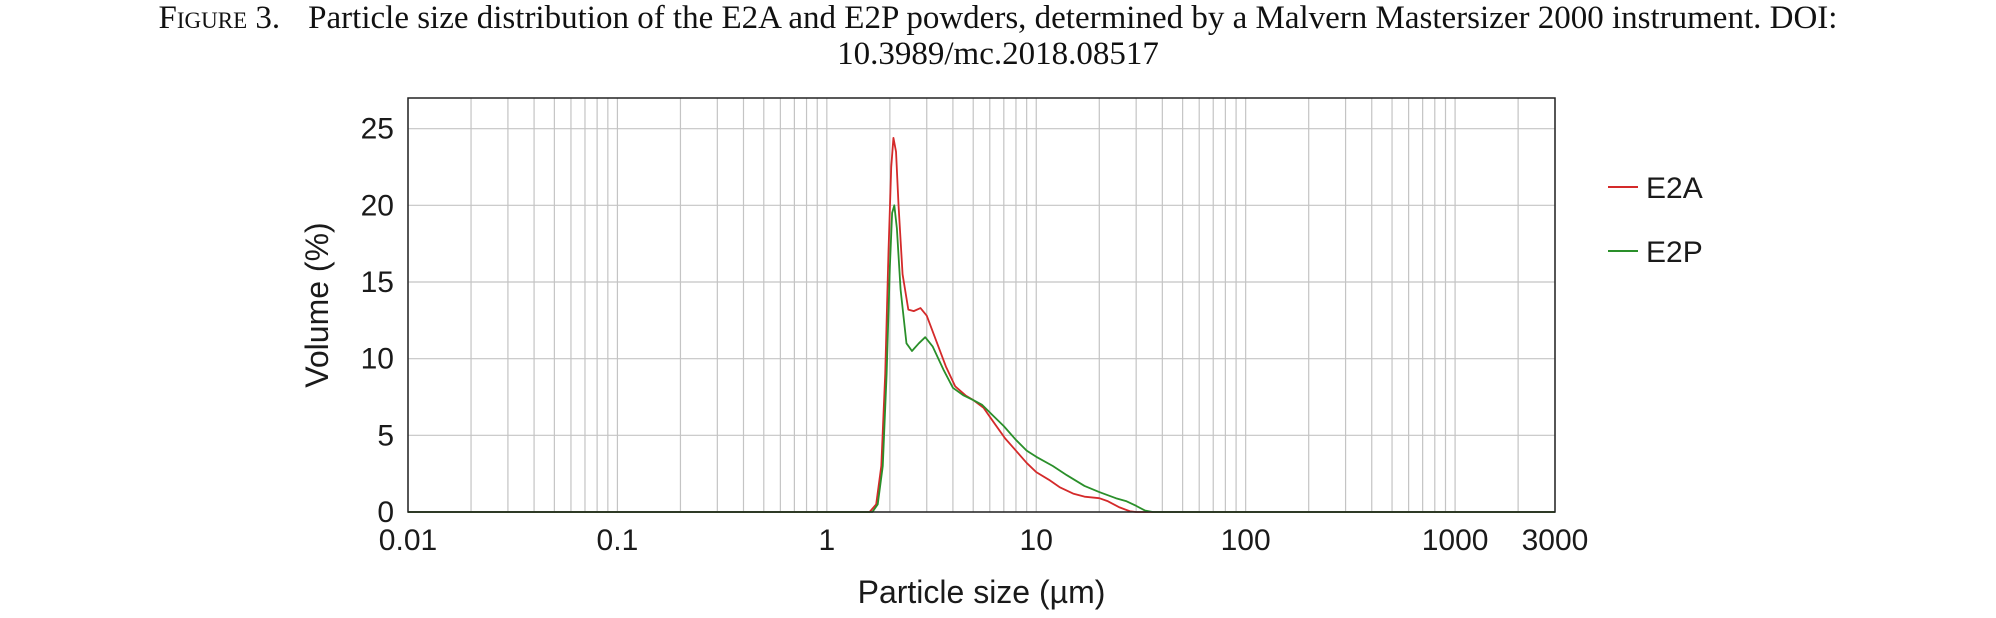 This screenshot has width=1996, height=618. What do you see at coordinates (219, 18) in the screenshot?
I see `caption-label: Figure 3.` at bounding box center [219, 18].